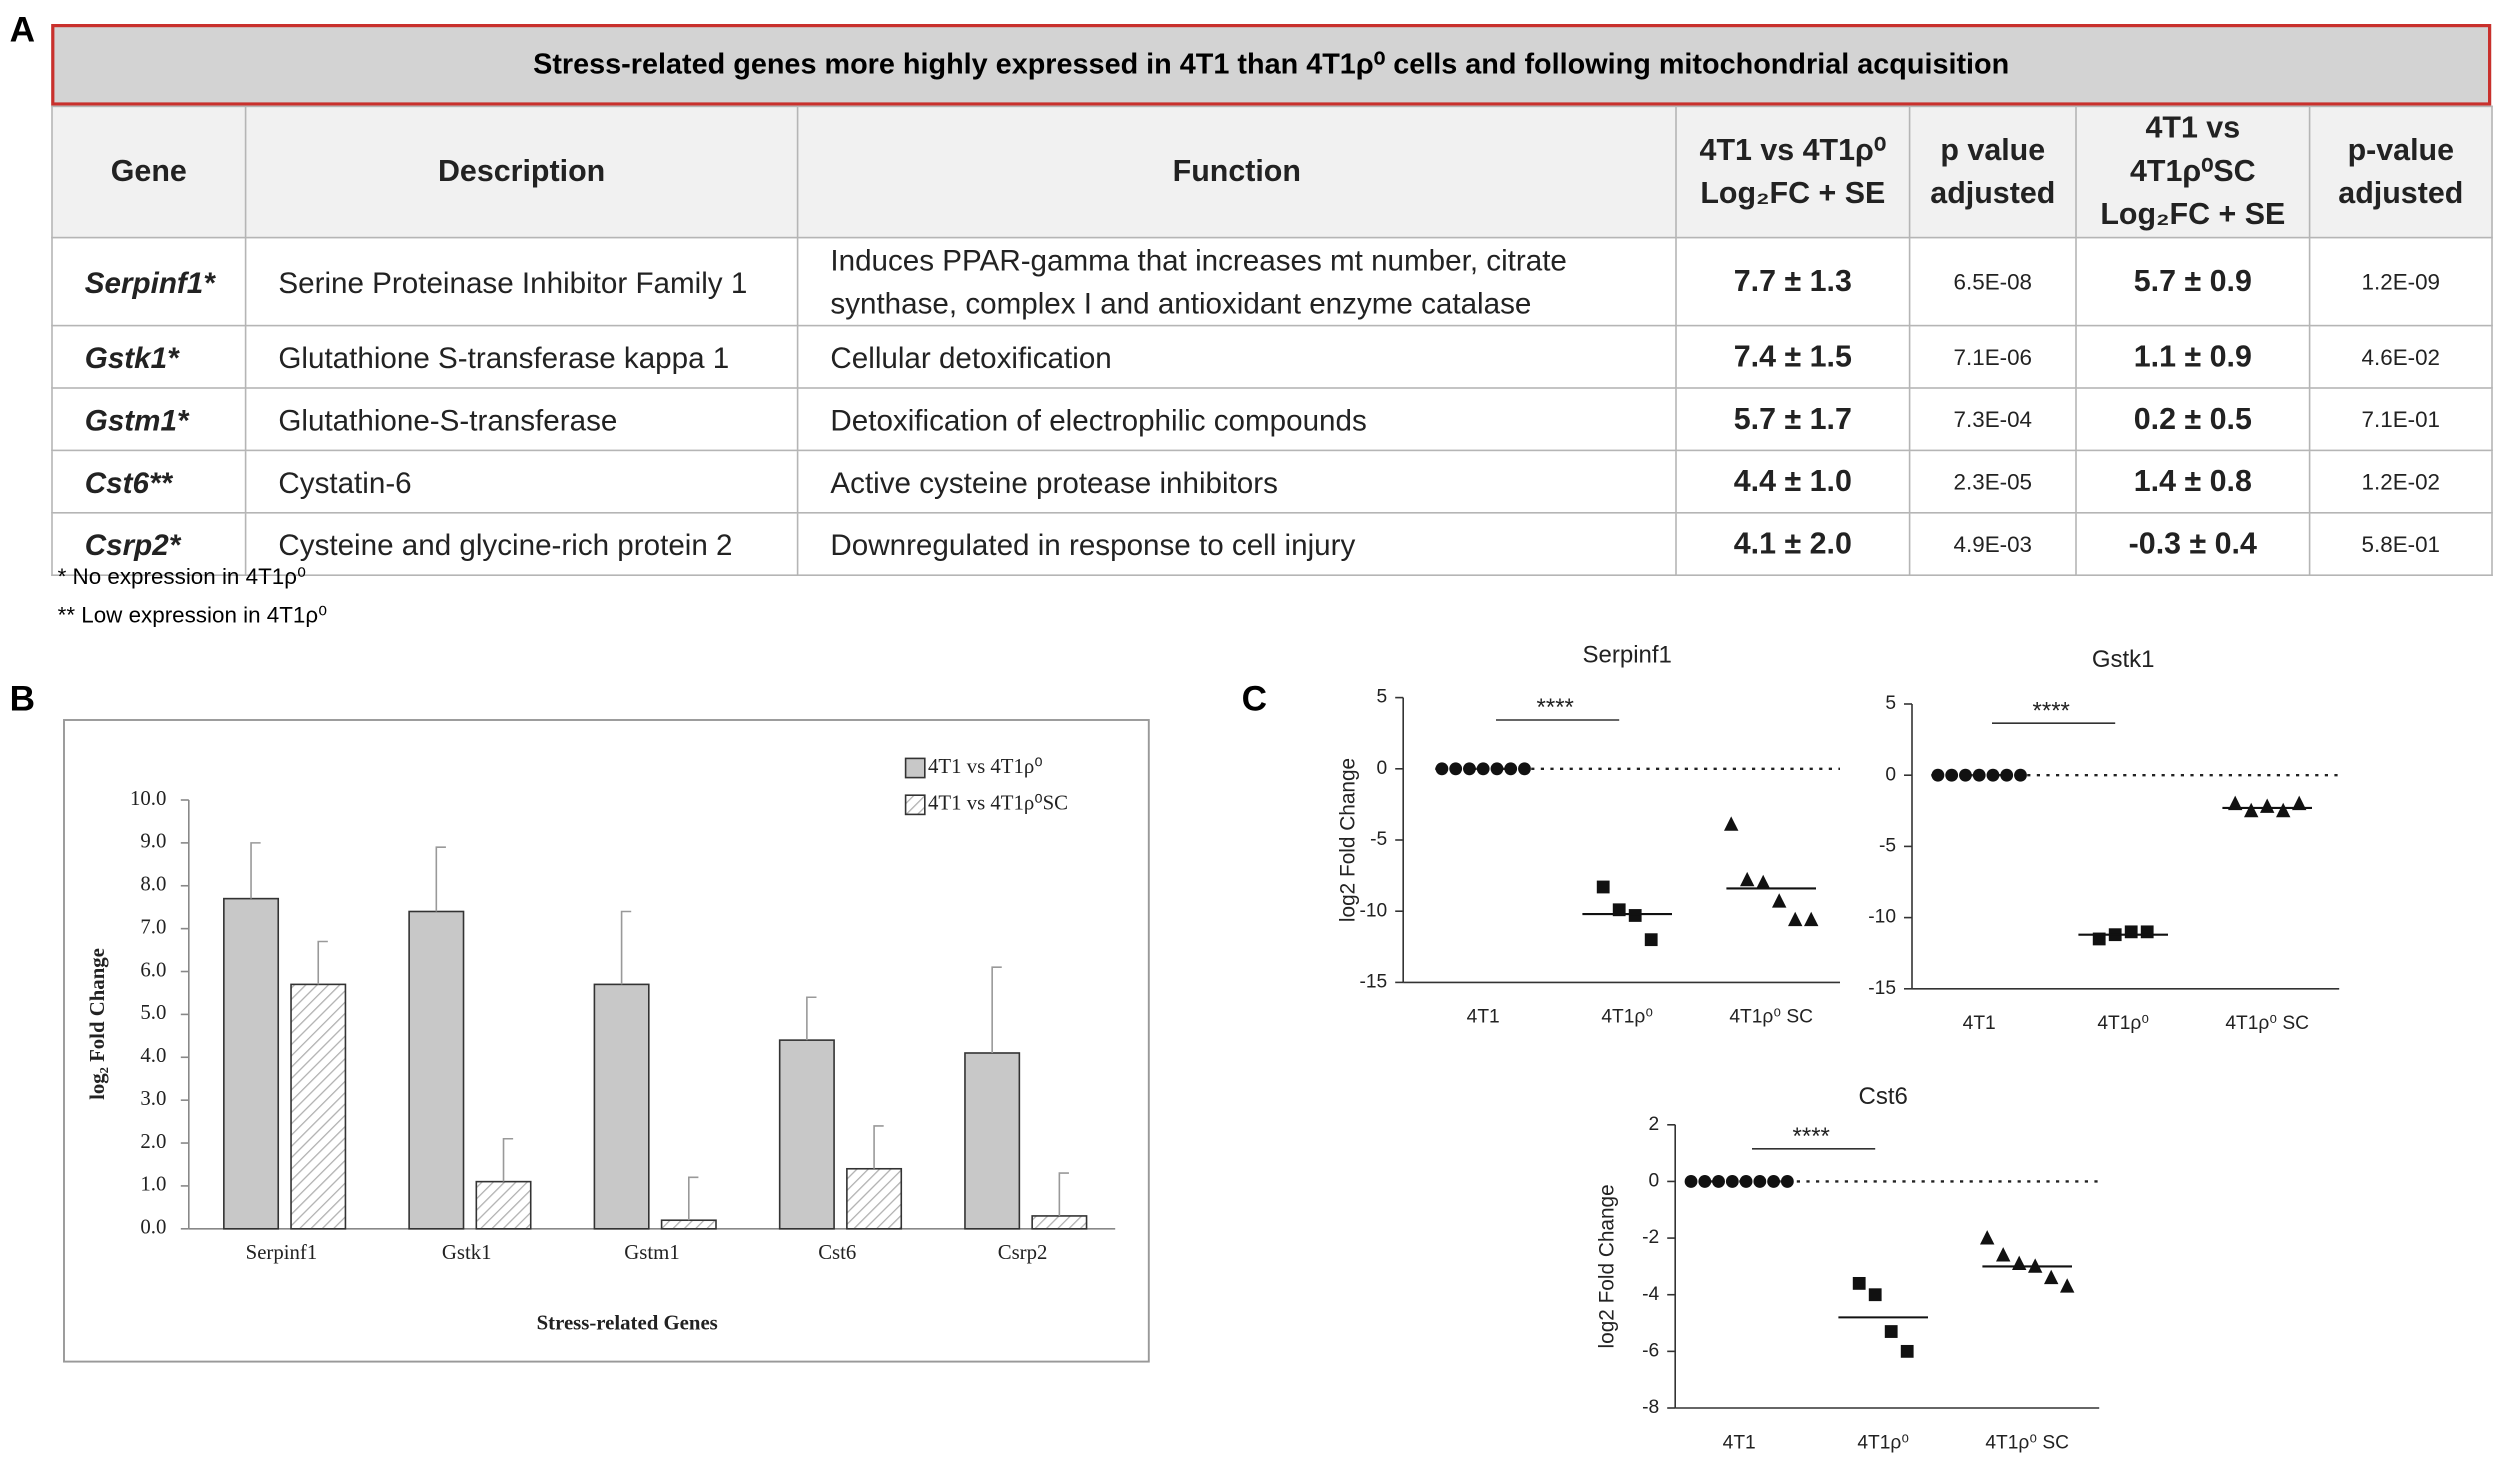 This screenshot has width=2496, height=1470. Describe the element at coordinates (521, 281) in the screenshot. I see `table-cell: Serine Proteinase Inhibitor Family 1` at that location.